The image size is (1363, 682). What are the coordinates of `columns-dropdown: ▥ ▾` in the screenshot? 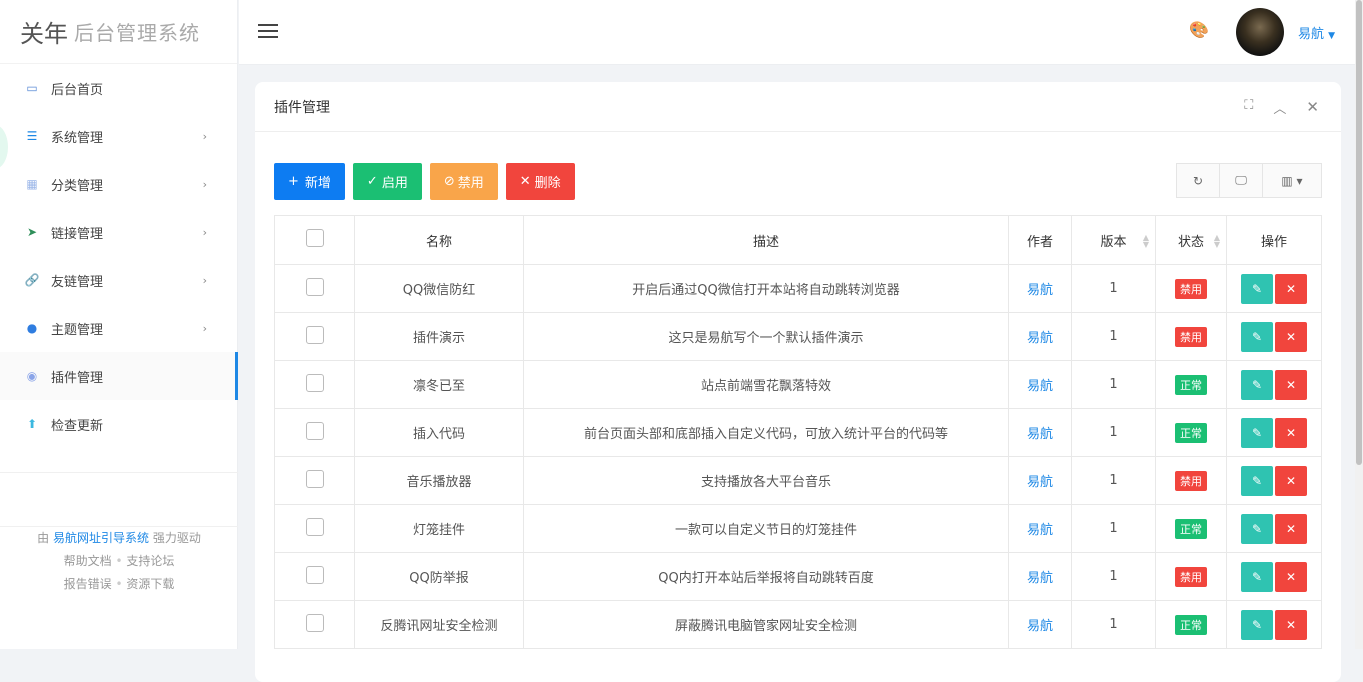 It's located at (1292, 180).